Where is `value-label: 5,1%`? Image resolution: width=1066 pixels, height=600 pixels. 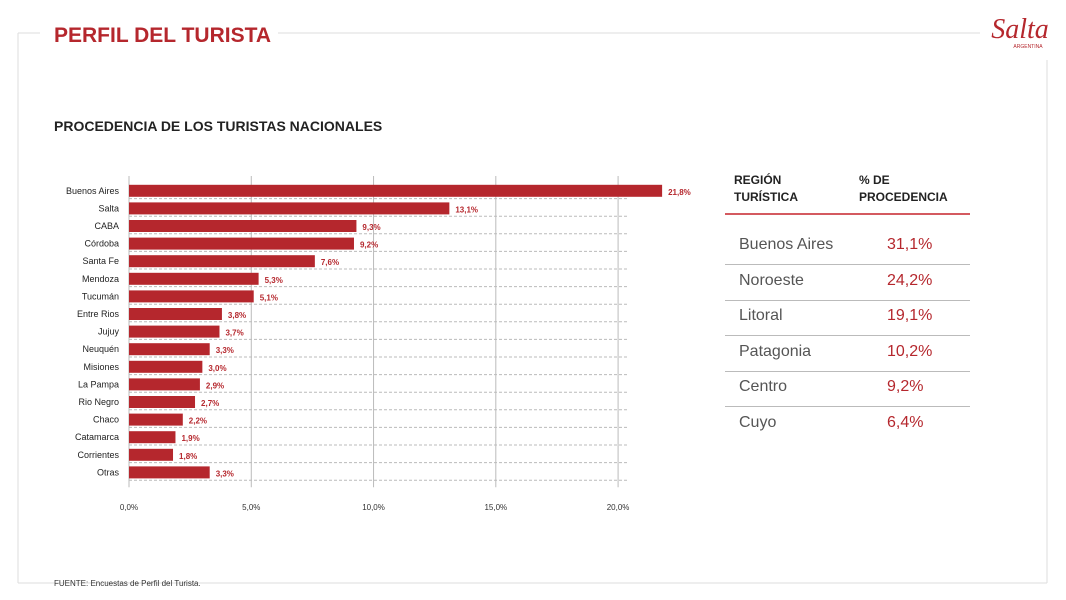 value-label: 5,1% is located at coordinates (269, 297).